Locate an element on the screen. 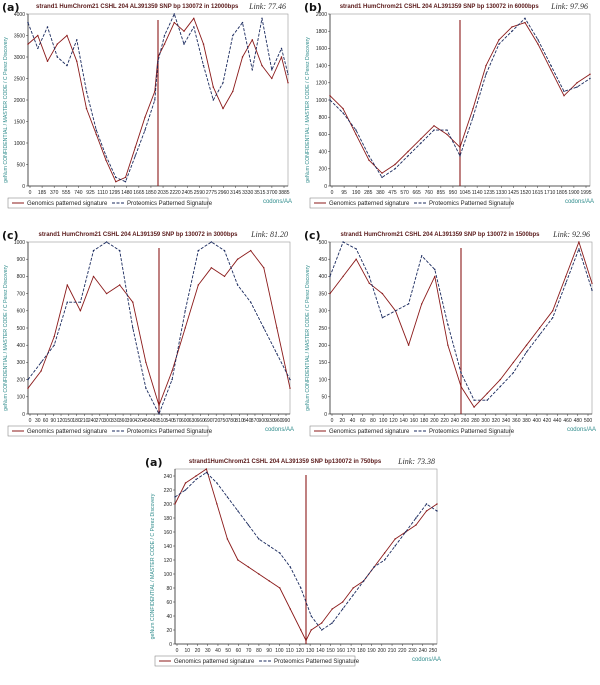  x-tick-label: 1295 is located at coordinates (114, 193).